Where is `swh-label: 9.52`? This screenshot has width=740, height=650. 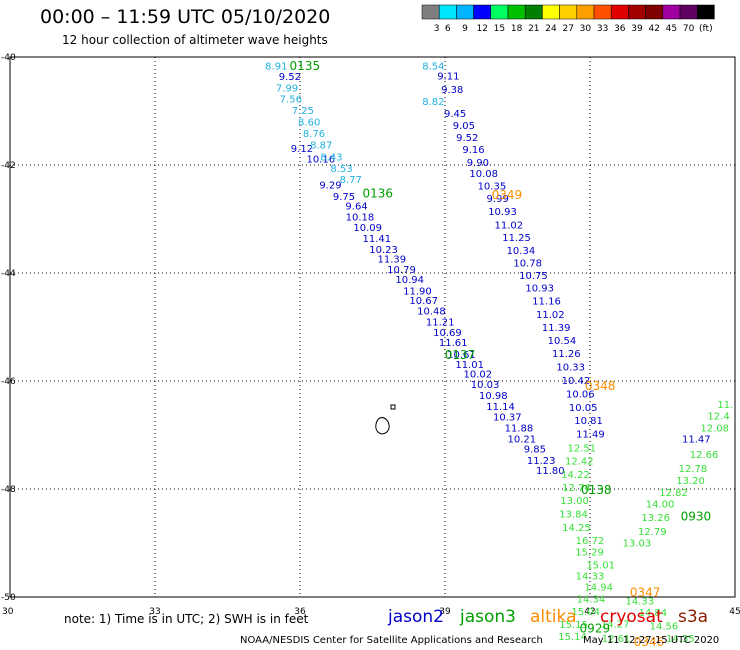
swh-label: 9.52 is located at coordinates (290, 77).